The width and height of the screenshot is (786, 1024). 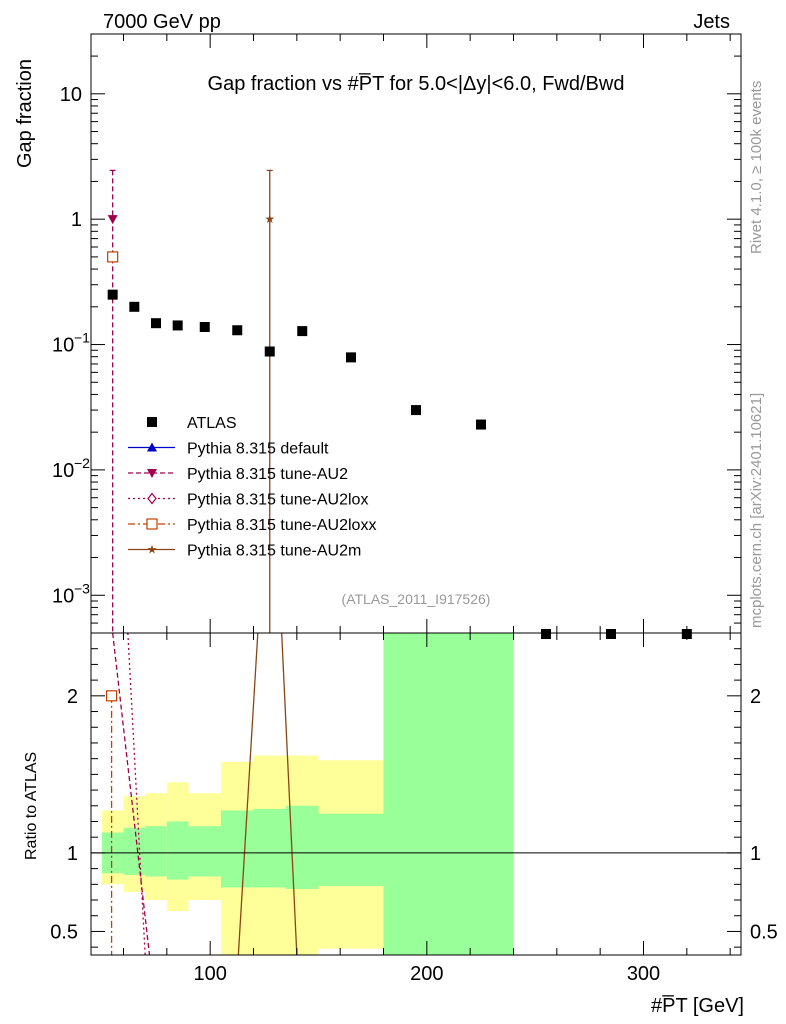 I want to click on mcplots-label: mcplots.cern.ch [arXiv:2401.10621], so click(x=756, y=510).